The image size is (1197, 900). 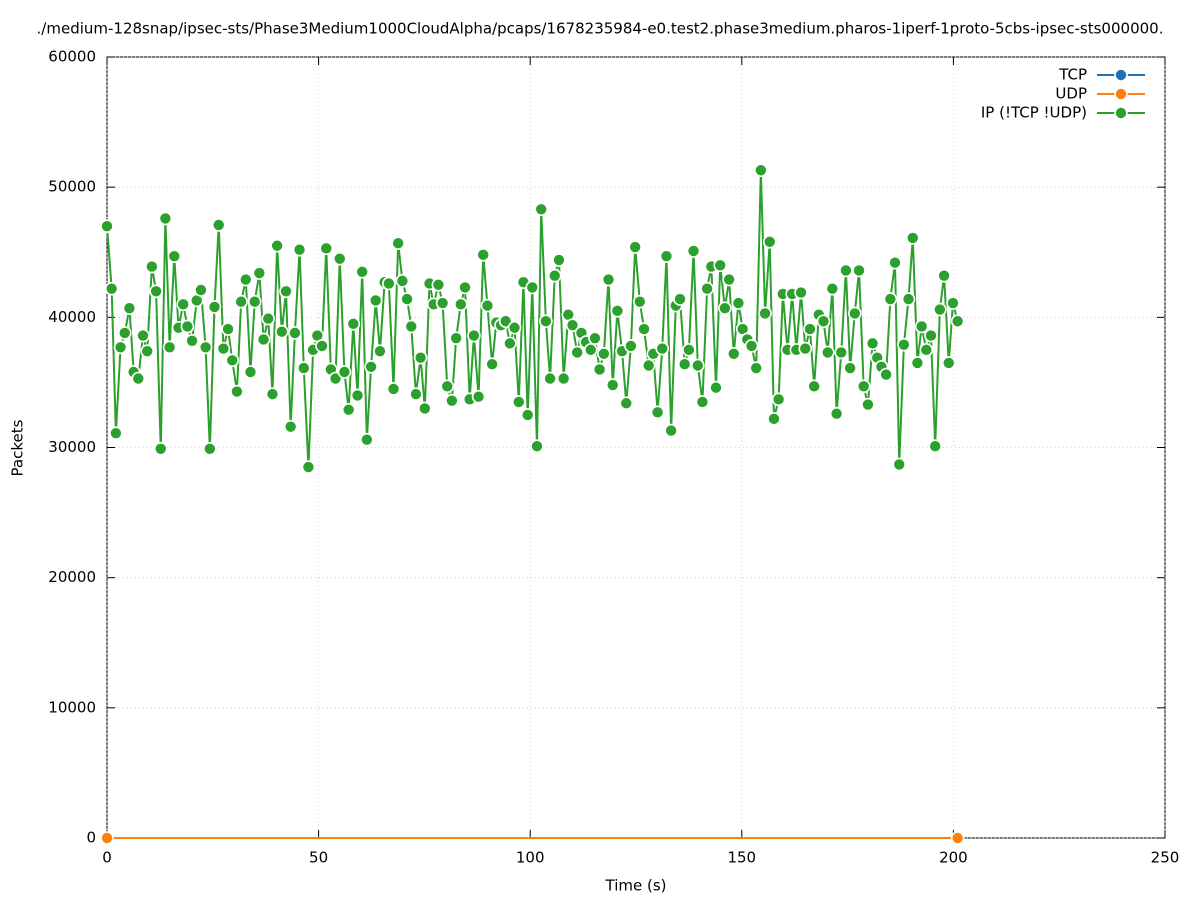 I want to click on y-tick-label: 20000, so click(x=72, y=577).